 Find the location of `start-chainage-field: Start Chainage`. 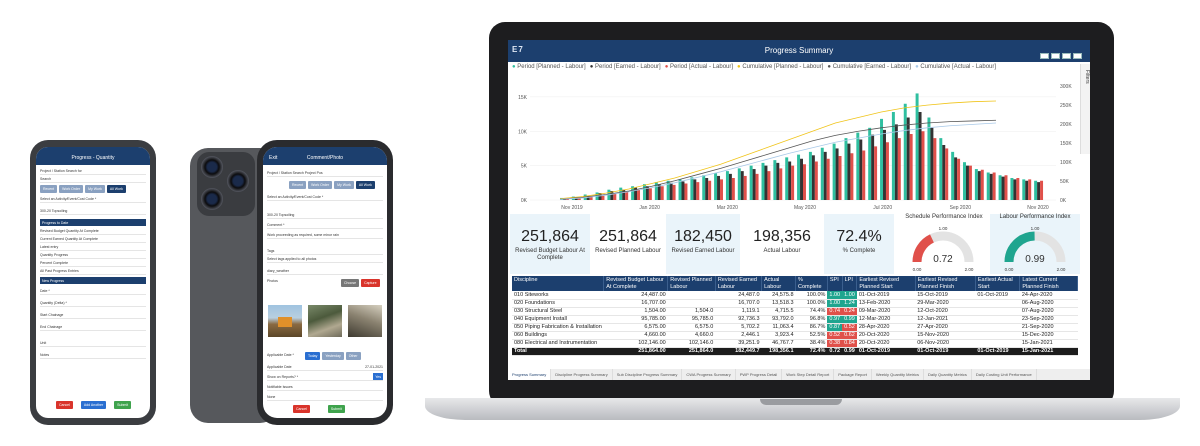

start-chainage-field: Start Chainage is located at coordinates (93, 315).